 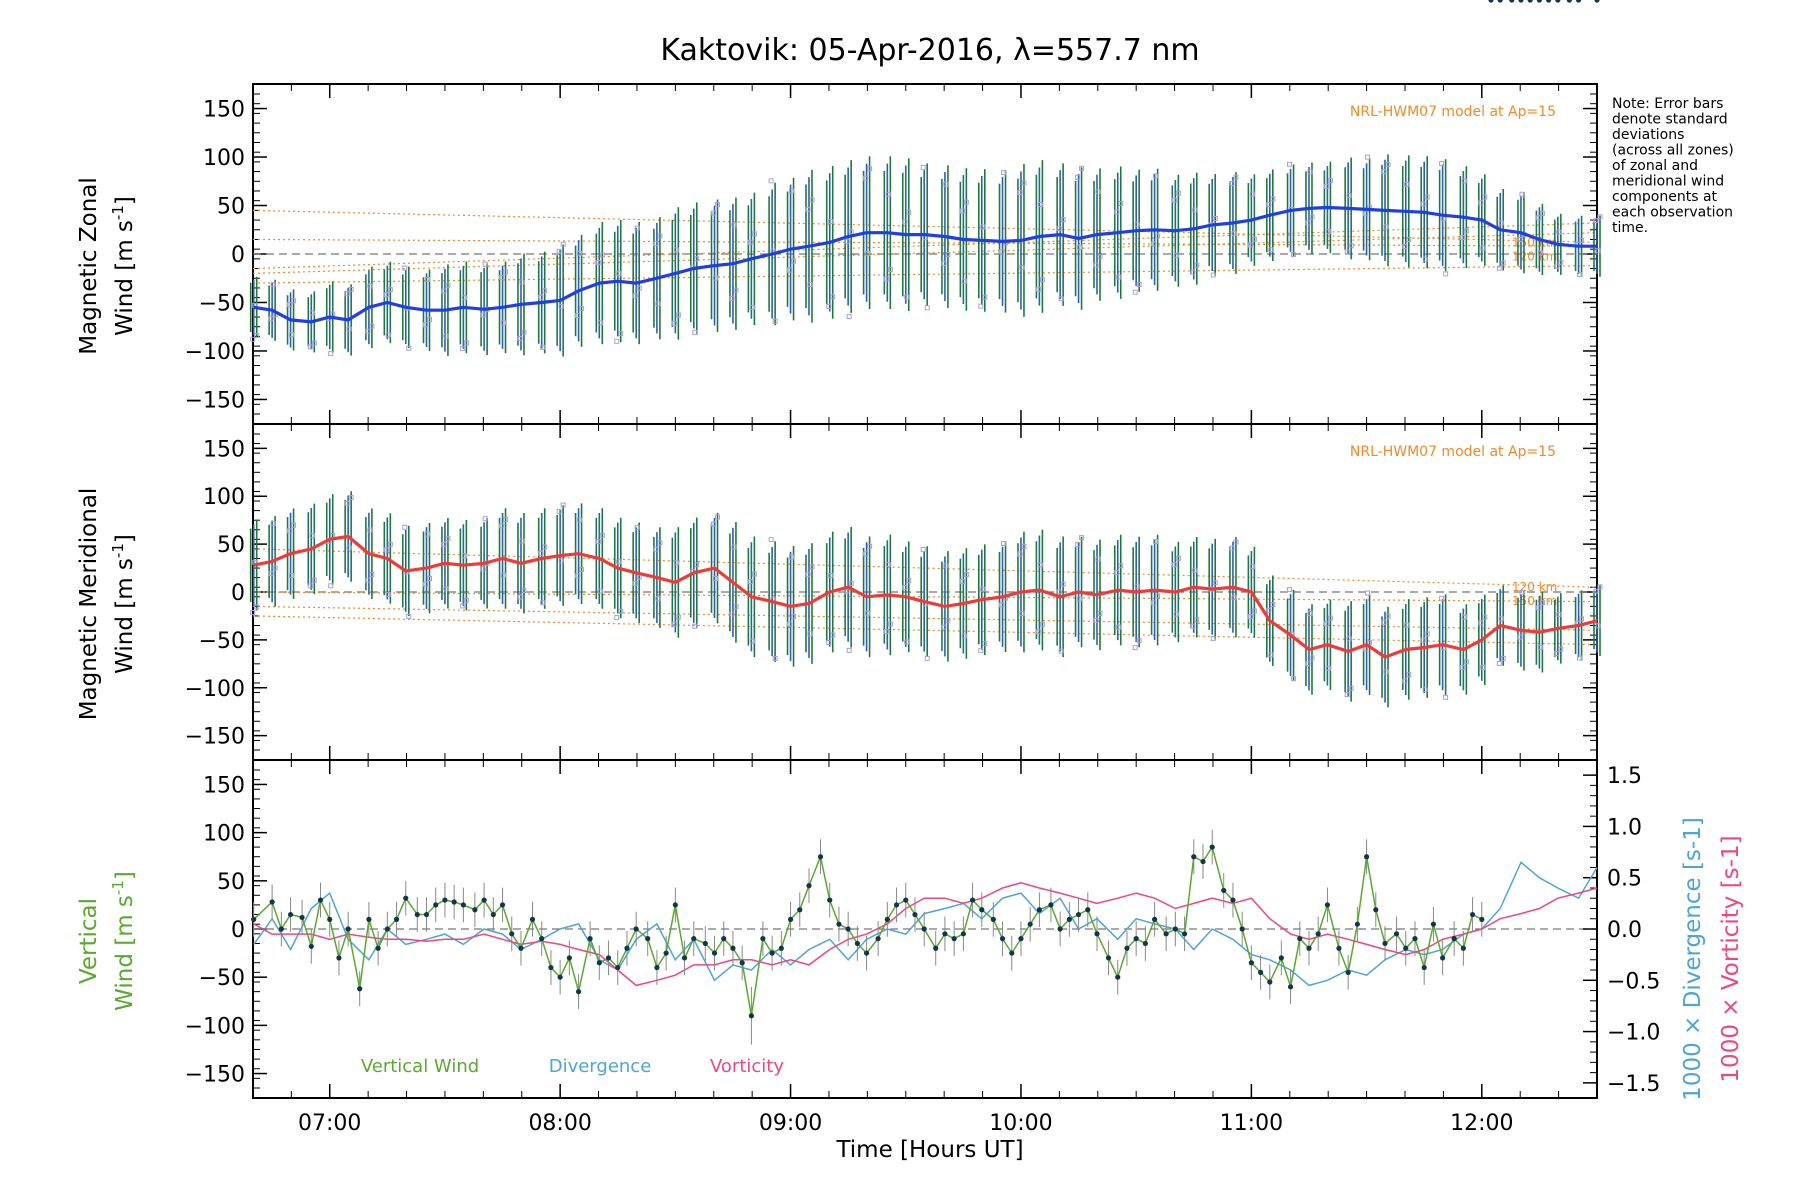 What do you see at coordinates (1624, 827) in the screenshot?
I see `y2-tick-label: 1.0` at bounding box center [1624, 827].